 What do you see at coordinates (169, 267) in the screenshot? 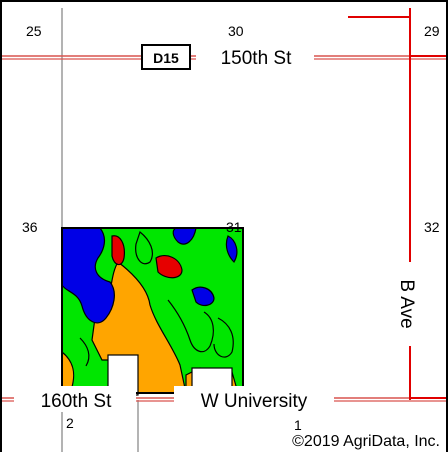
I see `soil-red-center` at bounding box center [169, 267].